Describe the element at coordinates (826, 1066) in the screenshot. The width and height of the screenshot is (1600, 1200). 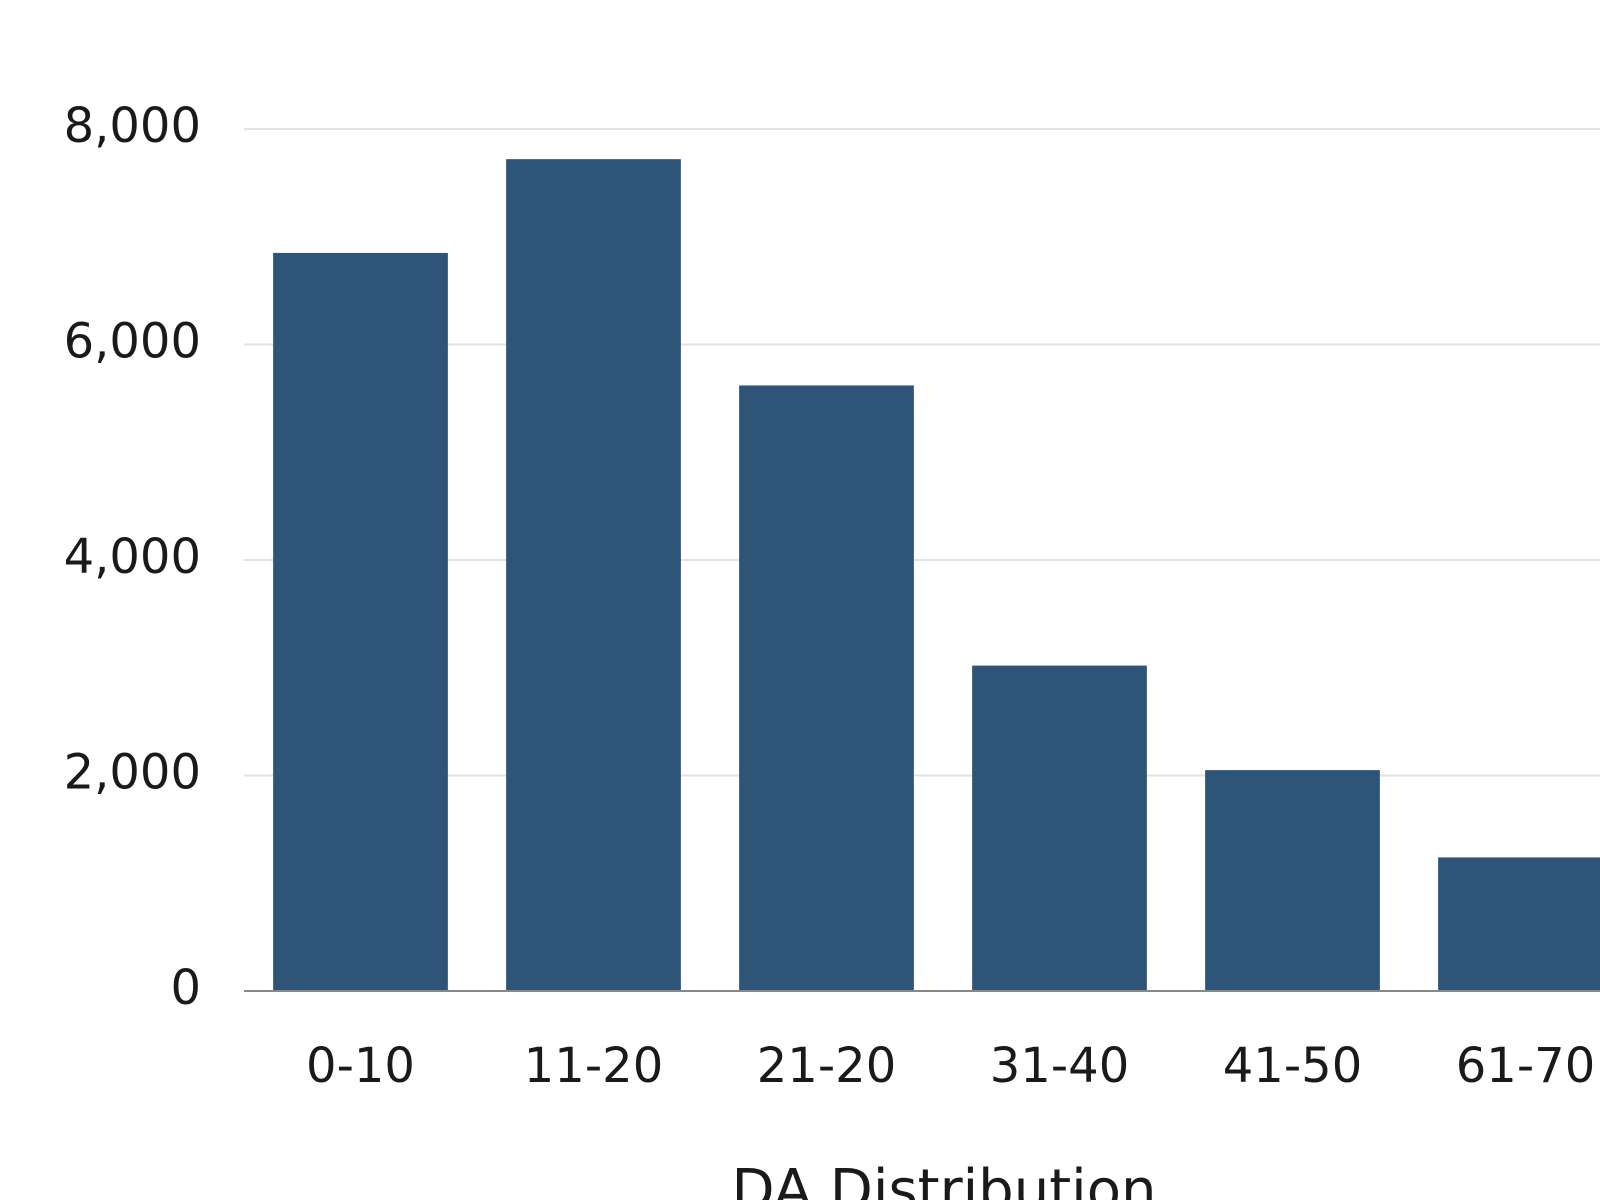
I see `x-tick-label: 21-20` at that location.